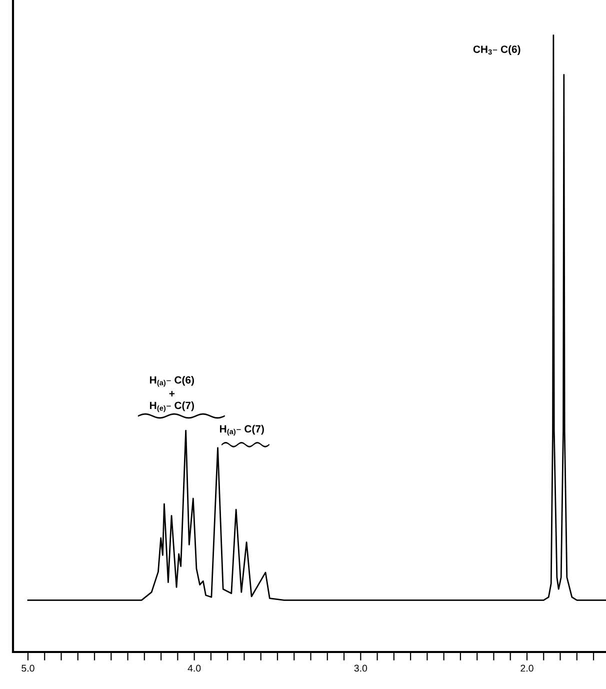 The height and width of the screenshot is (689, 606). Describe the element at coordinates (172, 381) in the screenshot. I see `annotation: H$_{(a)}$– C(6)` at that location.